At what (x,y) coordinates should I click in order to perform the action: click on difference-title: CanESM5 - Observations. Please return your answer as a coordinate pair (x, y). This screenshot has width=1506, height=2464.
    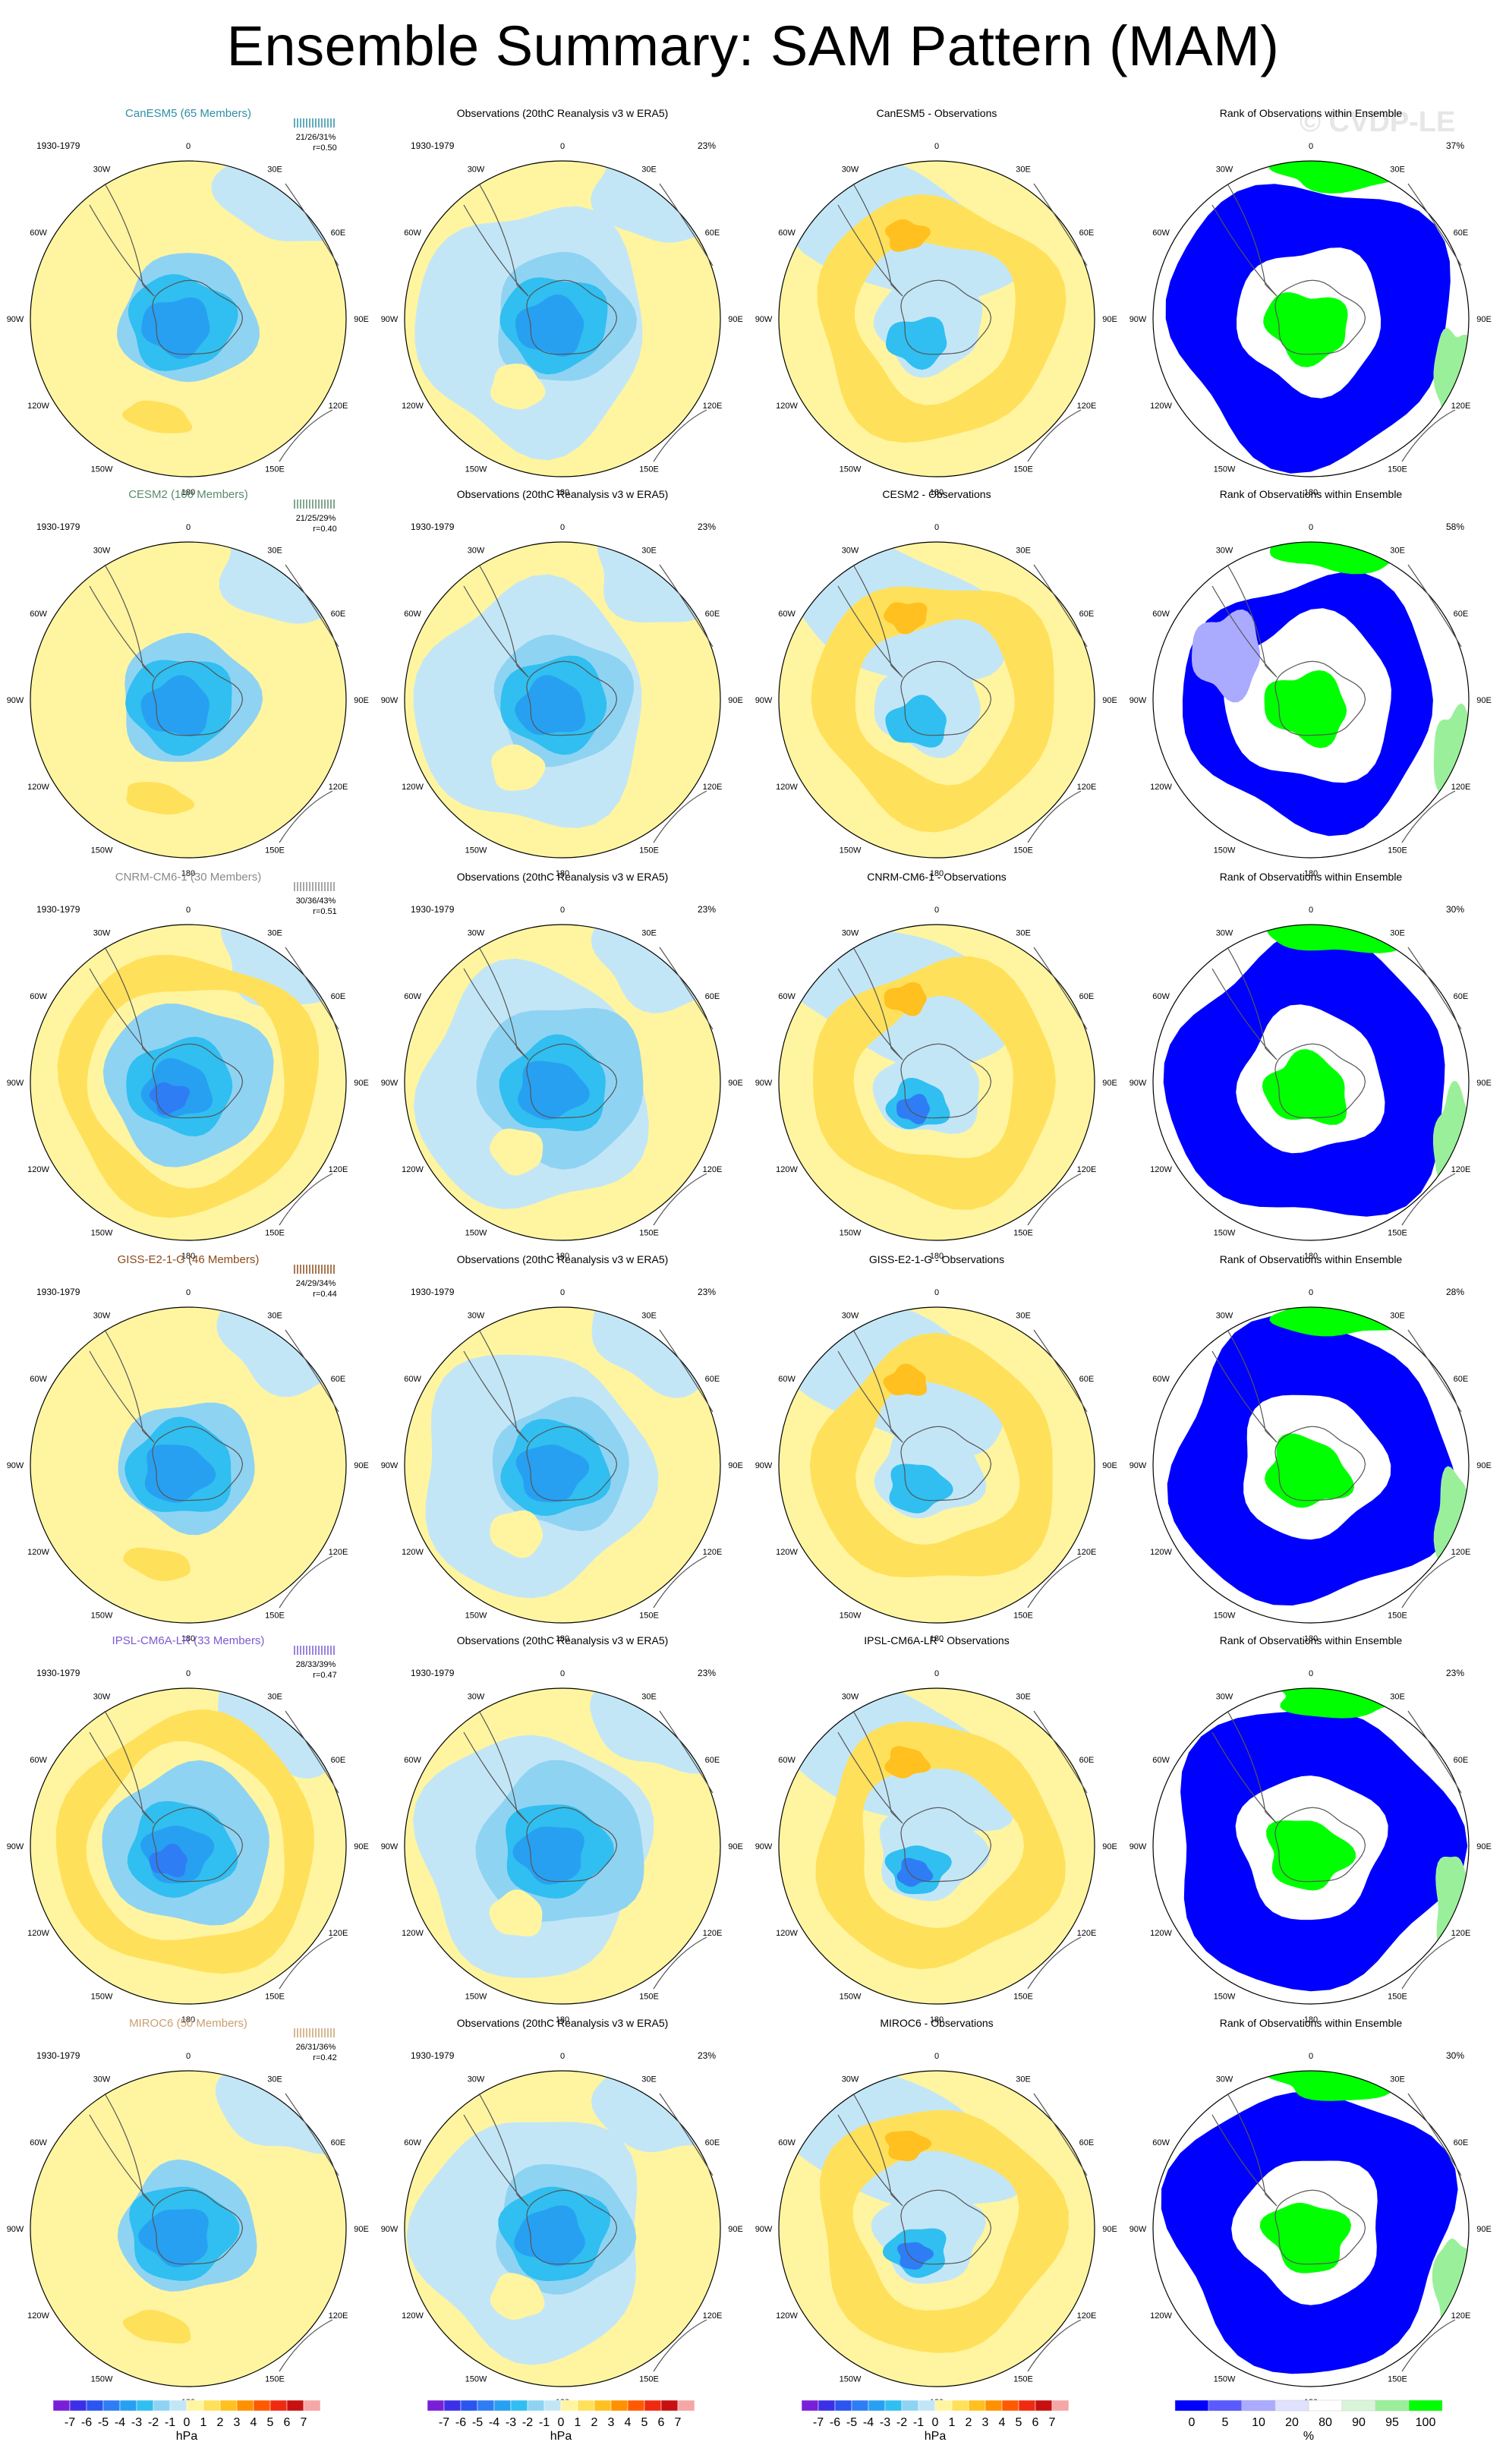
    Looking at the image, I should click on (937, 113).